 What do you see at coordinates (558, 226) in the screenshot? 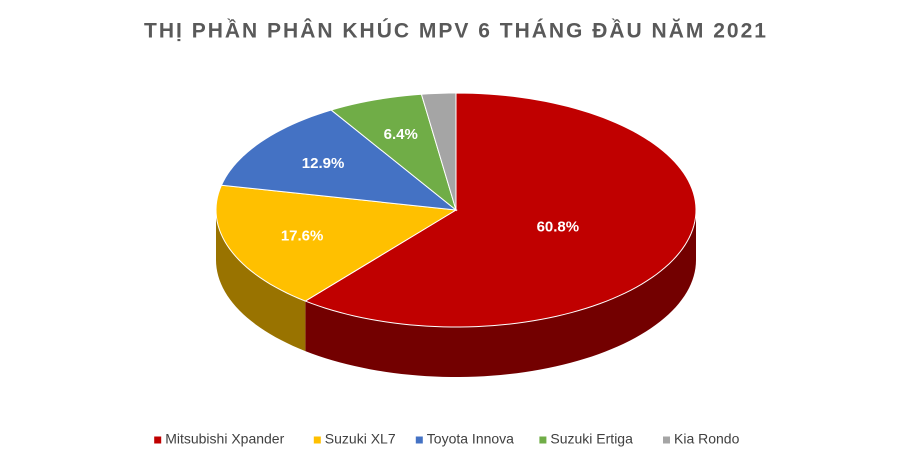
I see `data-label: 60.8%` at bounding box center [558, 226].